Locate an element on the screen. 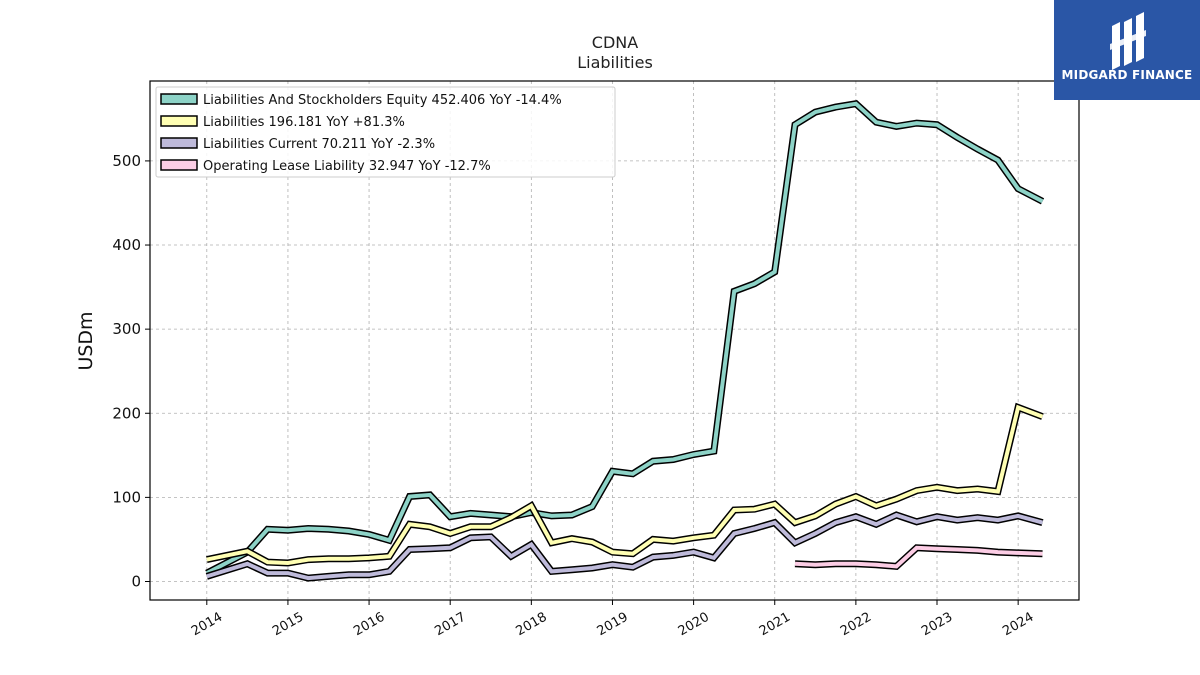  legend-box is located at coordinates (385, 132).